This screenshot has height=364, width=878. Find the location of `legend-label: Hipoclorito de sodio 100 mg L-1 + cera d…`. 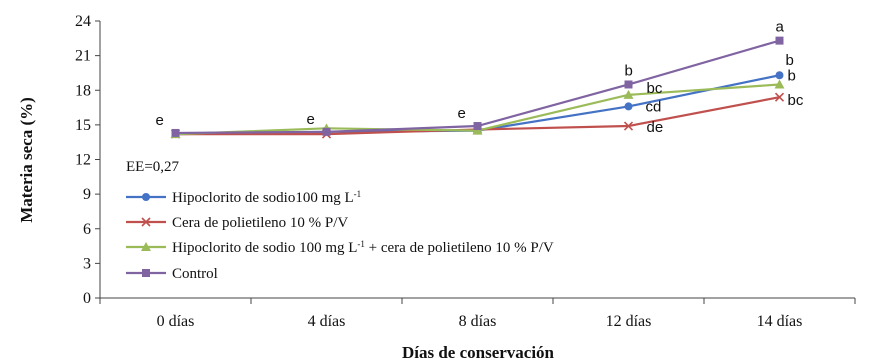

legend-label: Hipoclorito de sodio 100 mg L-1 + cera d… is located at coordinates (363, 247).